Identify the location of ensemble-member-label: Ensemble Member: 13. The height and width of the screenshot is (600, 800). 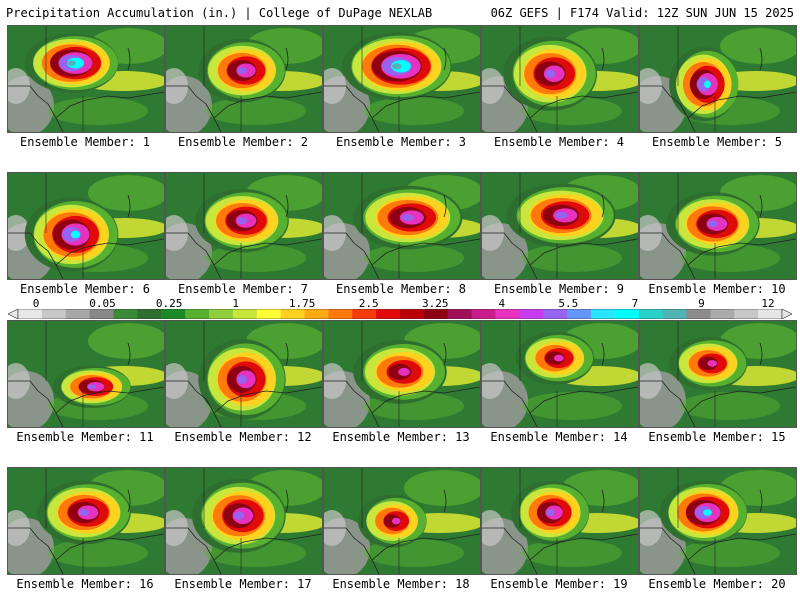
(401, 437).